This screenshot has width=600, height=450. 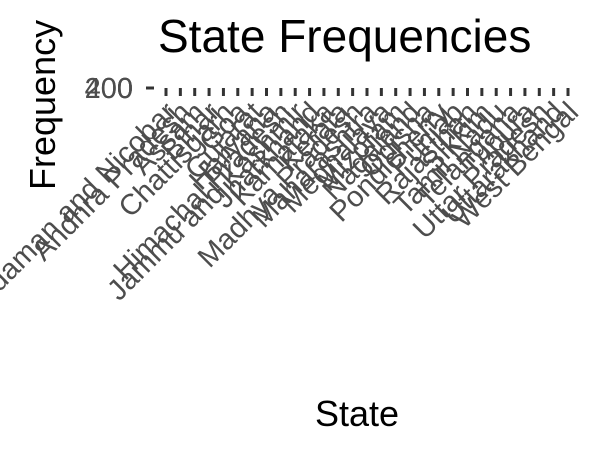 I want to click on y-tick-label: 0, so click(x=125, y=89).